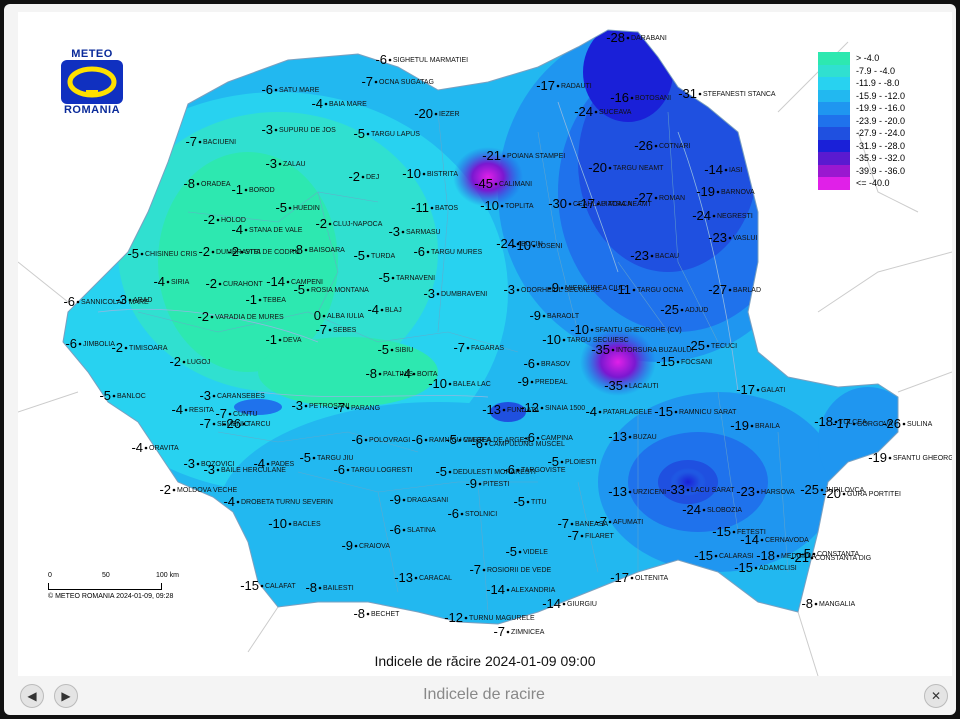  I want to click on station-name: DUMBRAVITA DE CODRU, so click(258, 252).